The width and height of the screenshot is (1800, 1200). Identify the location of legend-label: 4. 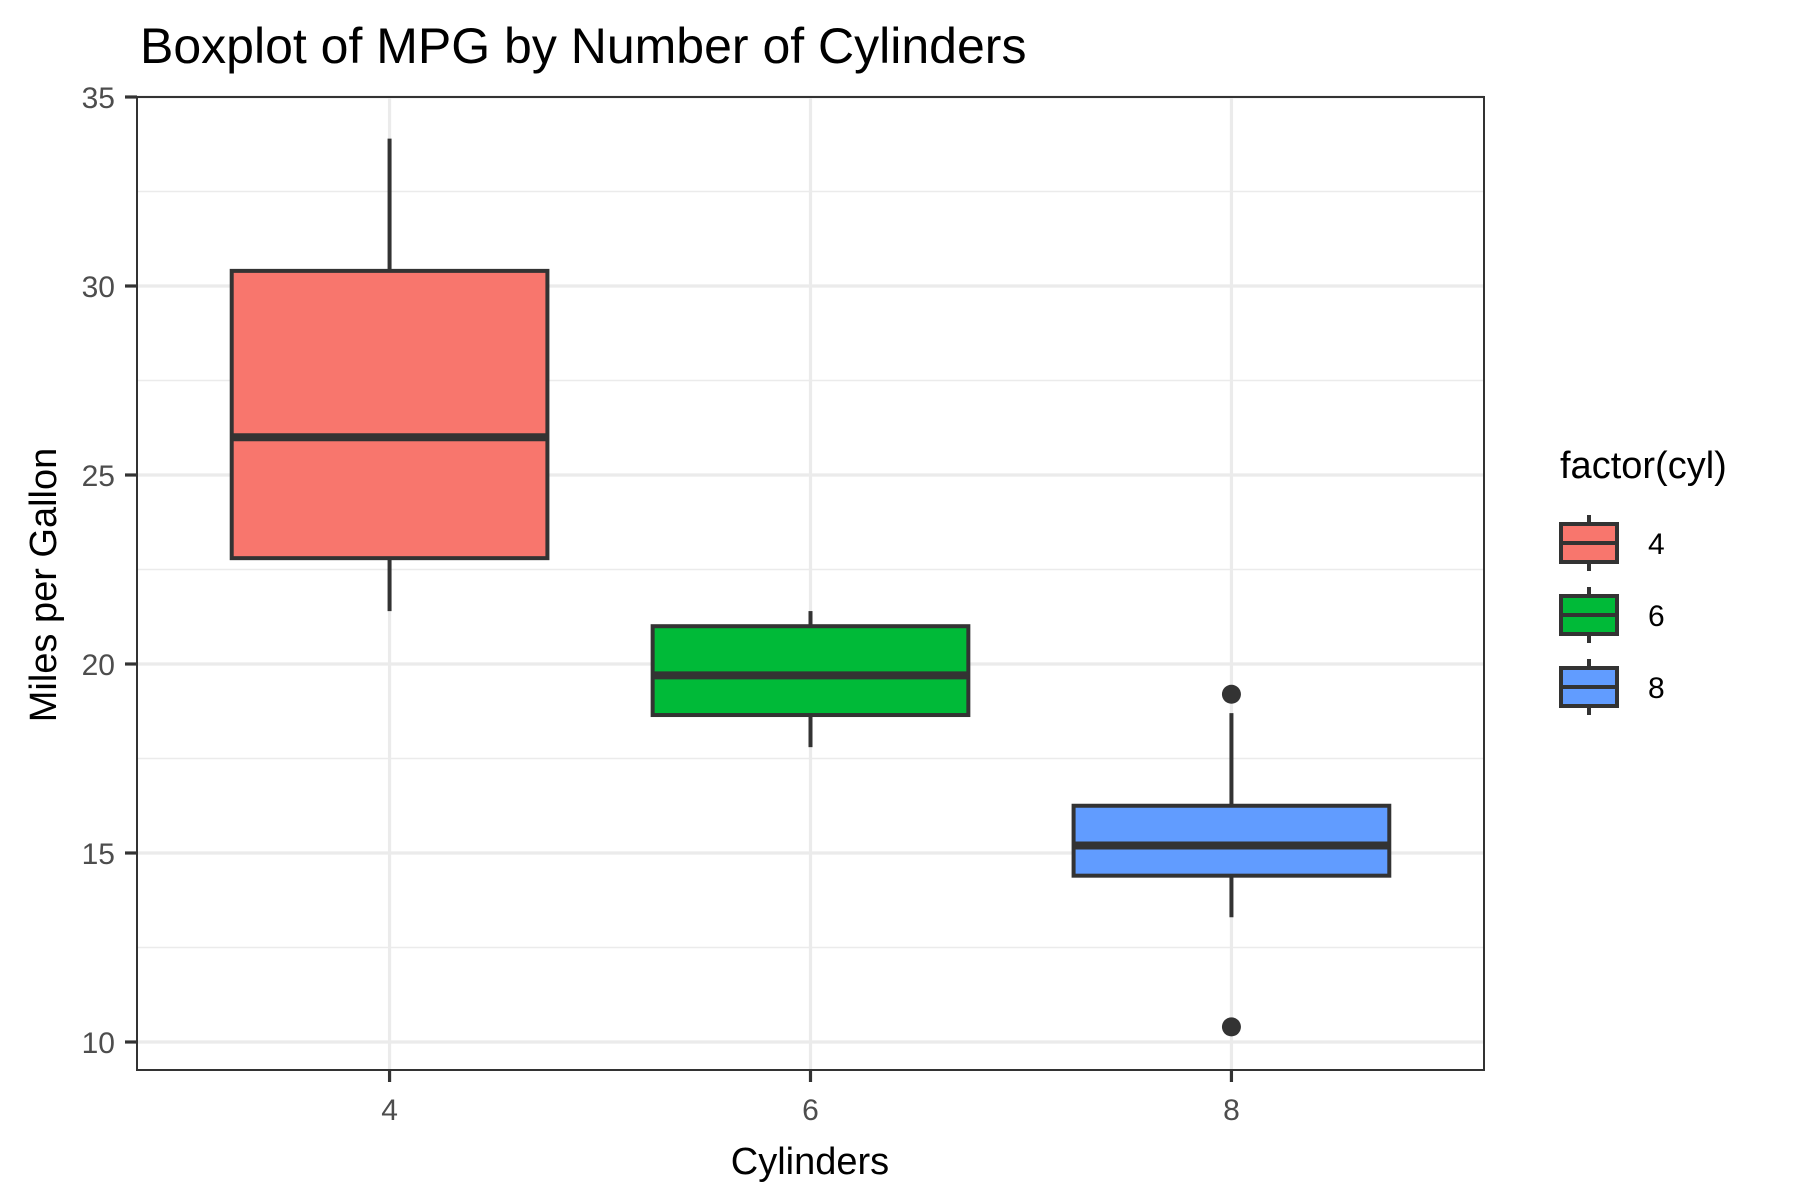
(1656, 544).